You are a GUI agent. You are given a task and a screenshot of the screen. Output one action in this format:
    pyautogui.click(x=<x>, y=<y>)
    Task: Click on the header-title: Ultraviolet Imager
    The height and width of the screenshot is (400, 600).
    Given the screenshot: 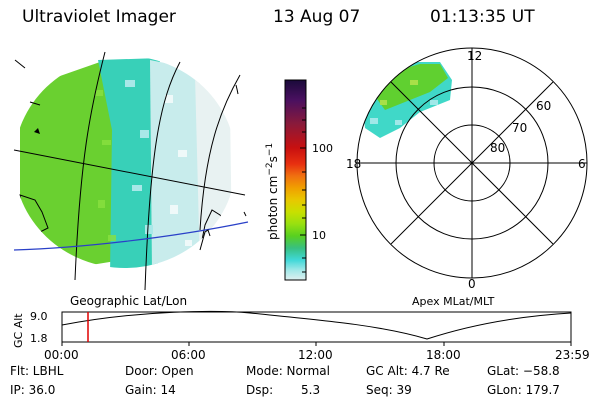 What is the action you would take?
    pyautogui.click(x=99, y=17)
    